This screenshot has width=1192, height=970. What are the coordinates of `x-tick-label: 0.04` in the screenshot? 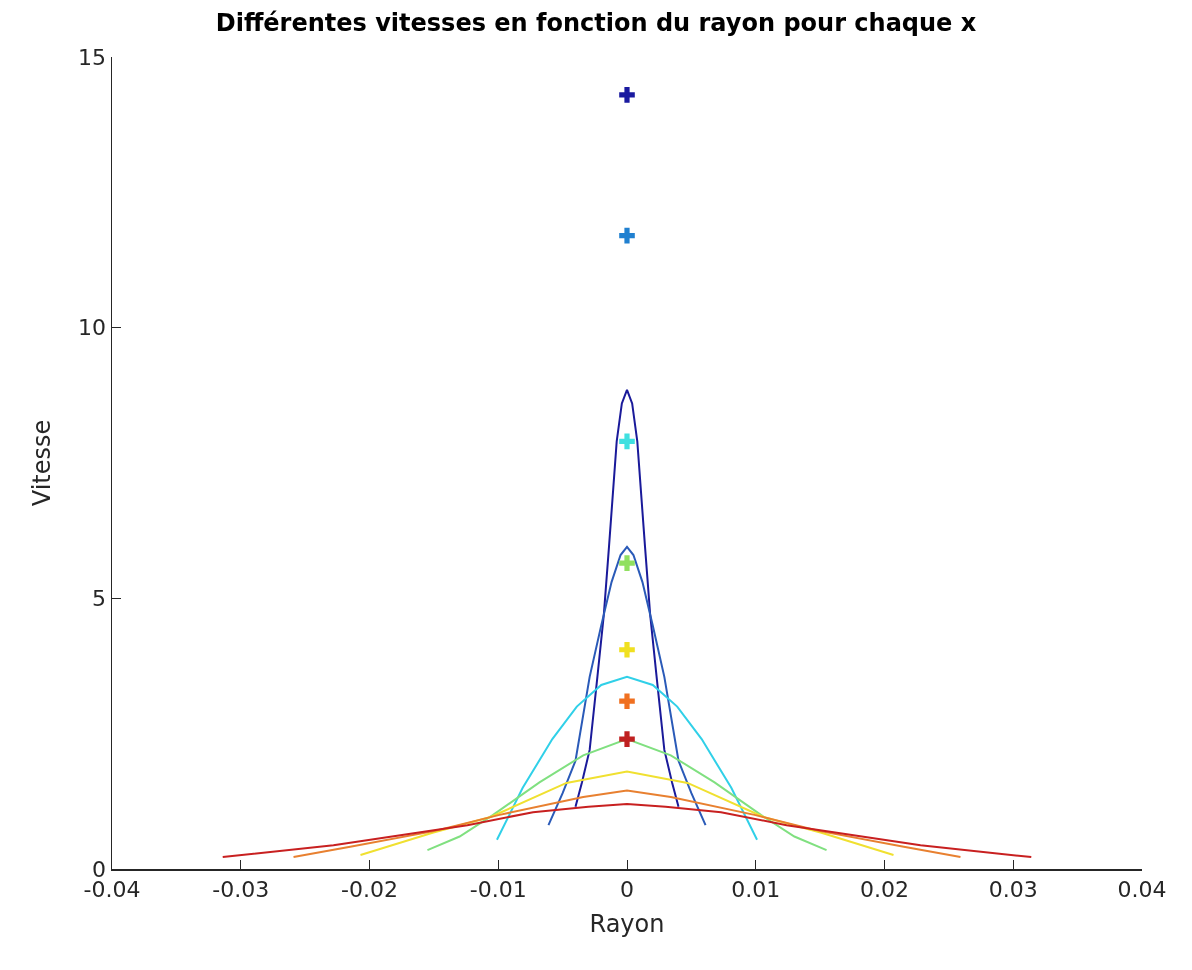 It's located at (1142, 889).